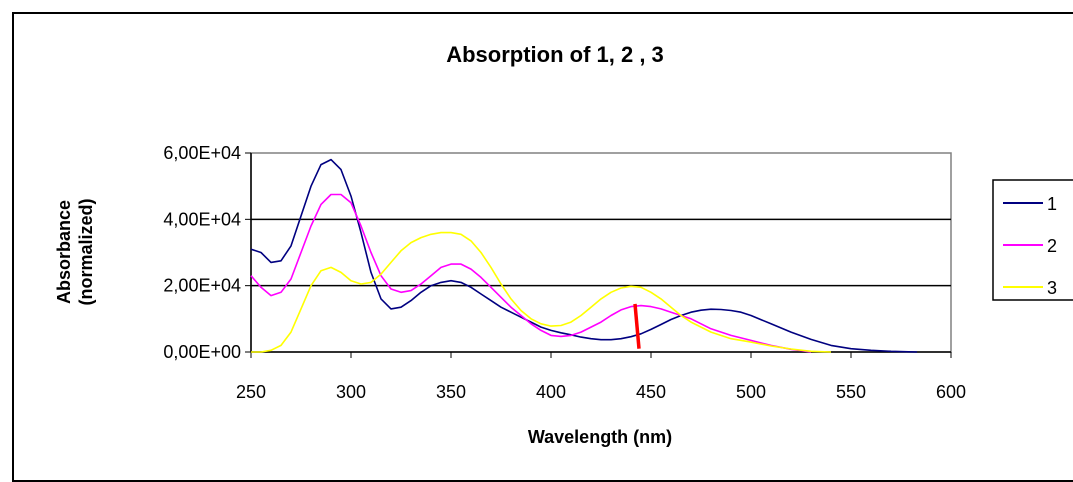  I want to click on legend-label-3: 3, so click(1052, 288).